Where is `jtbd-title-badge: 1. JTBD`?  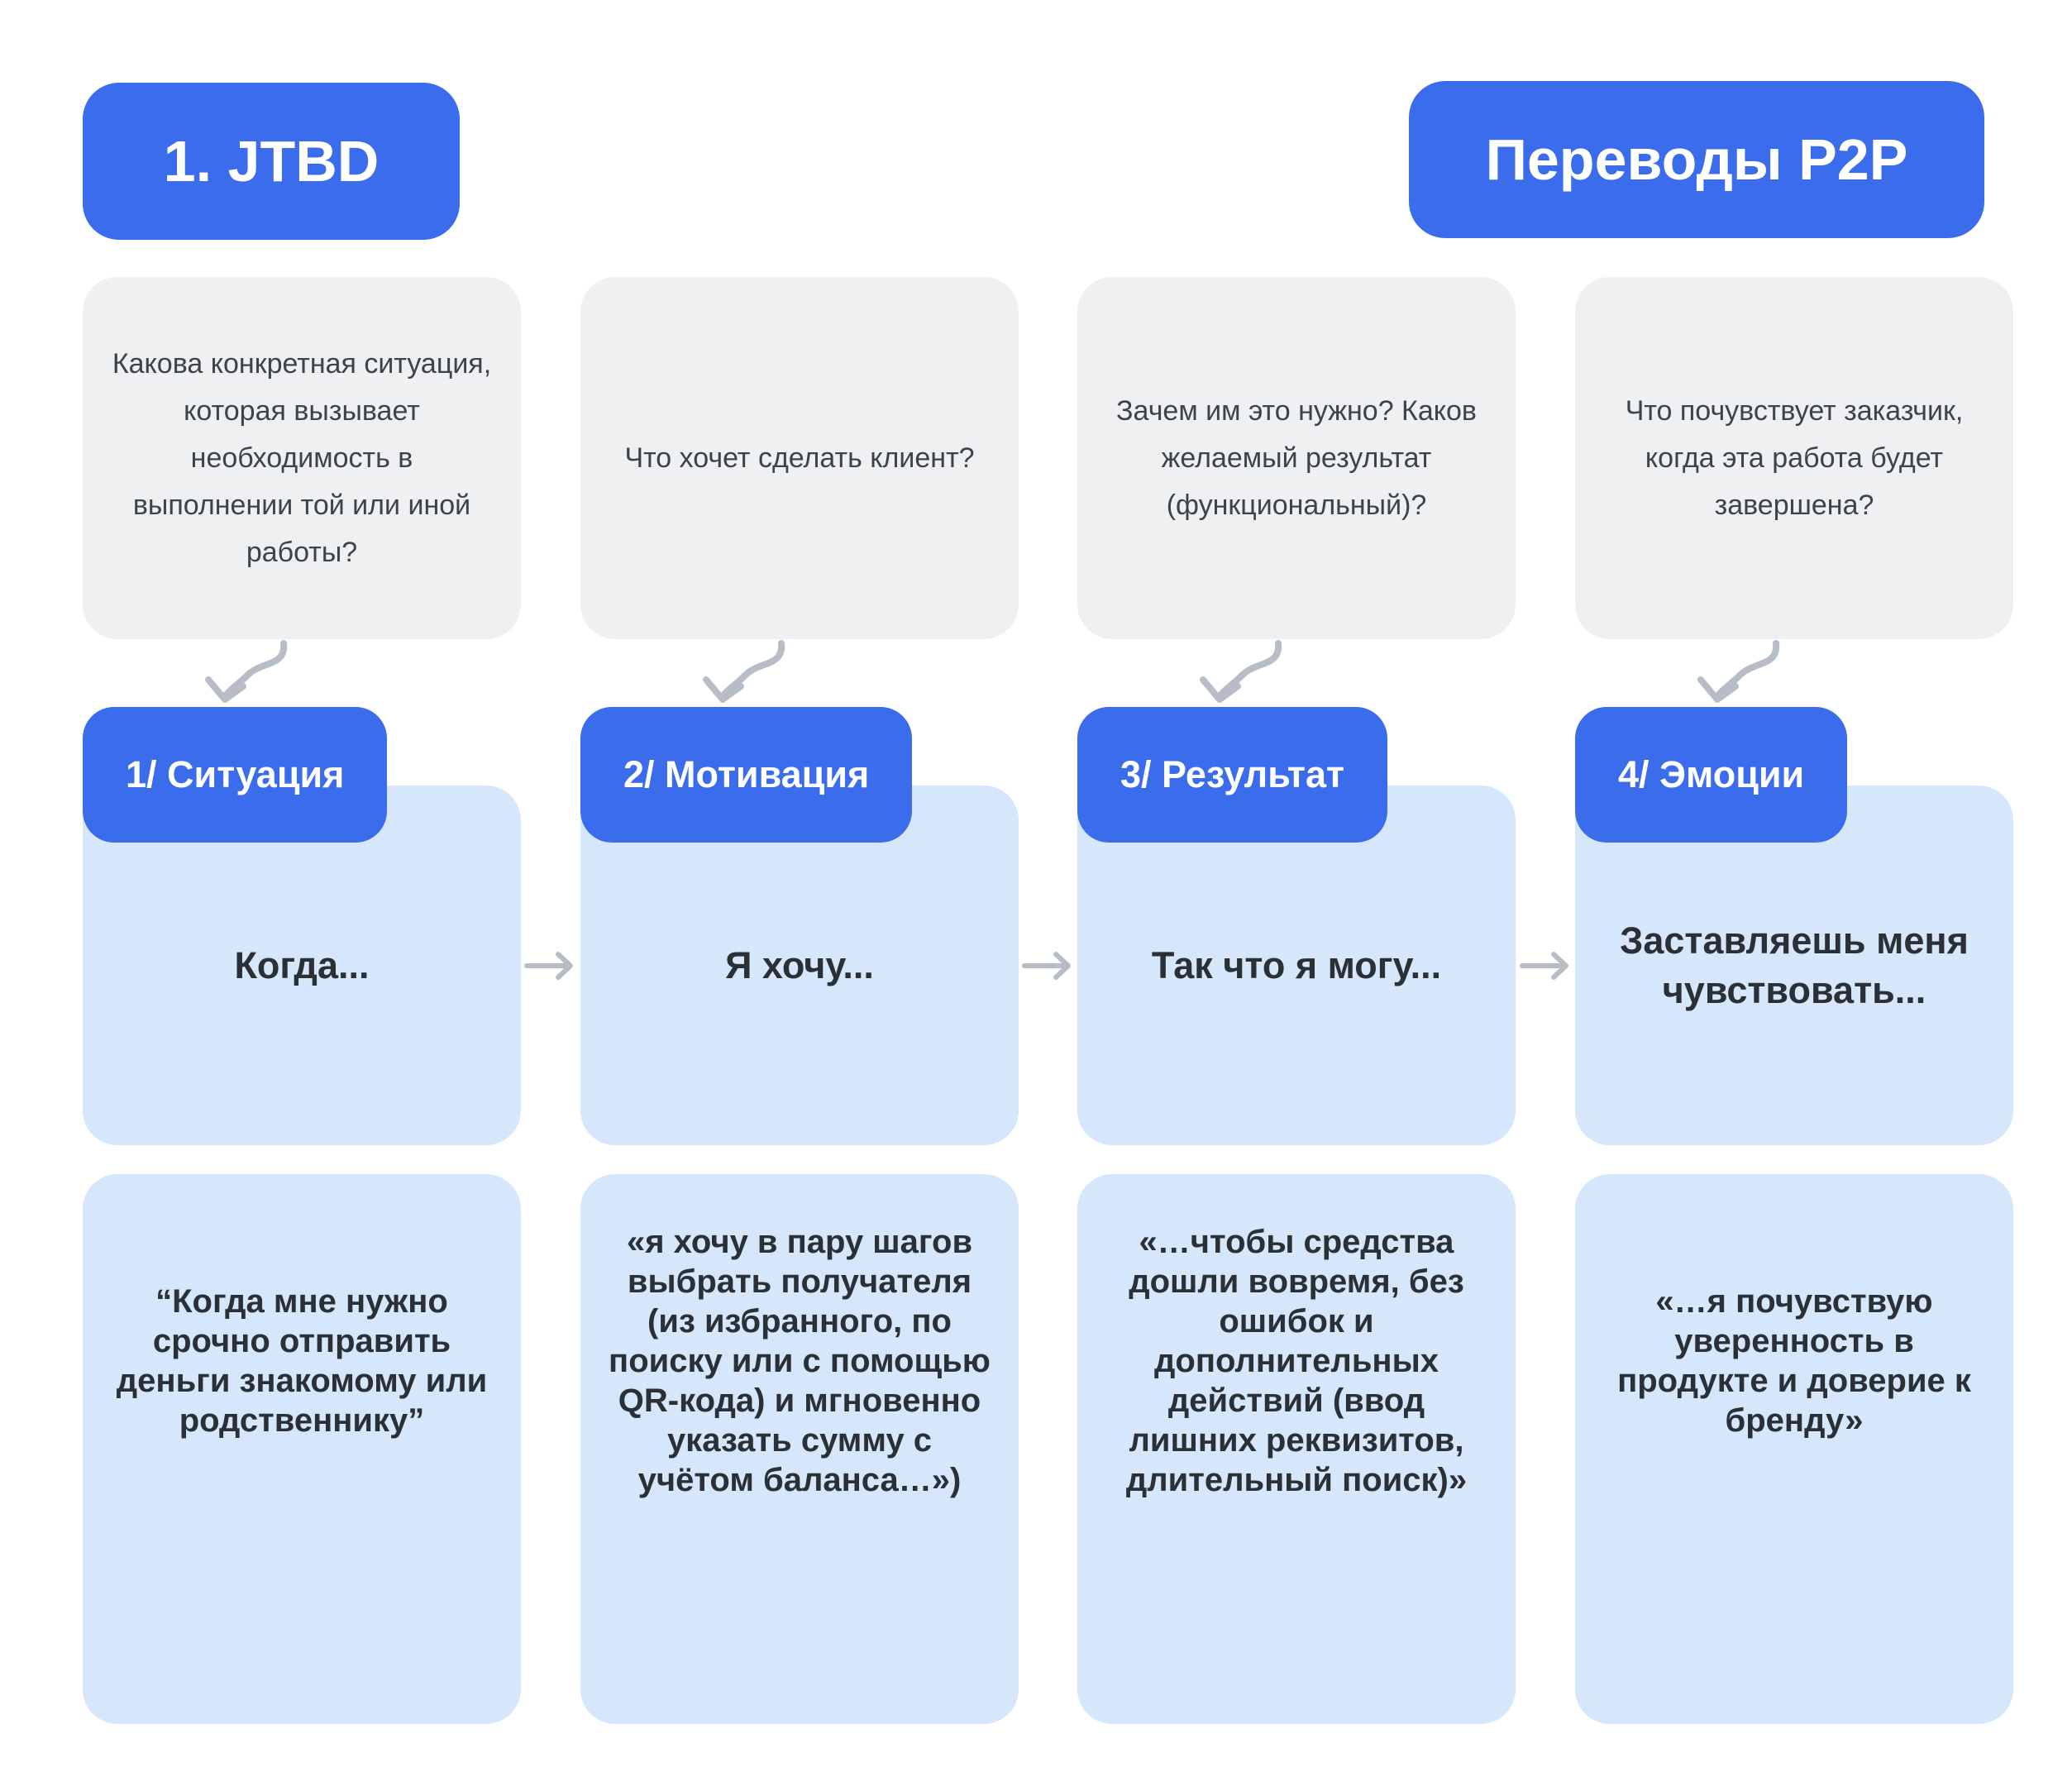 jtbd-title-badge: 1. JTBD is located at coordinates (271, 161).